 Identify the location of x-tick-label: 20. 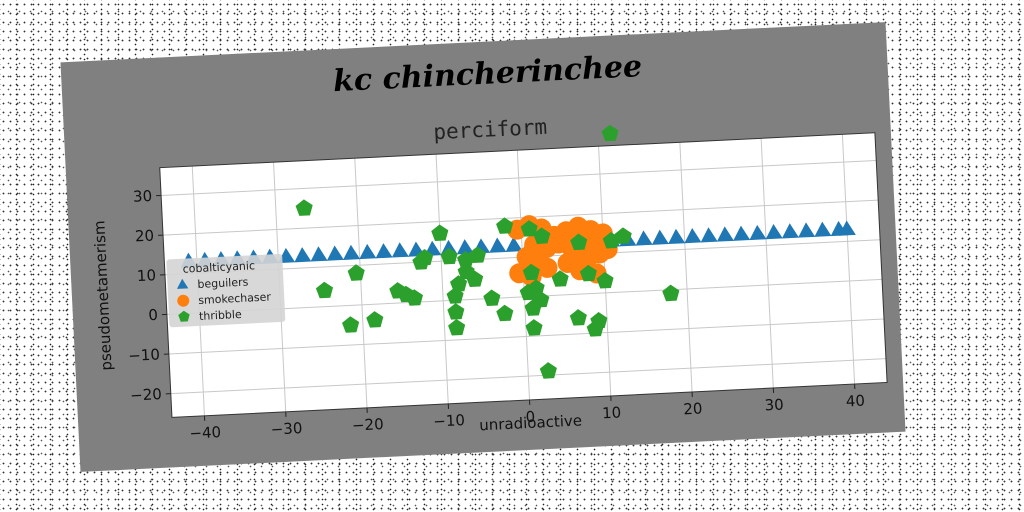
(693, 408).